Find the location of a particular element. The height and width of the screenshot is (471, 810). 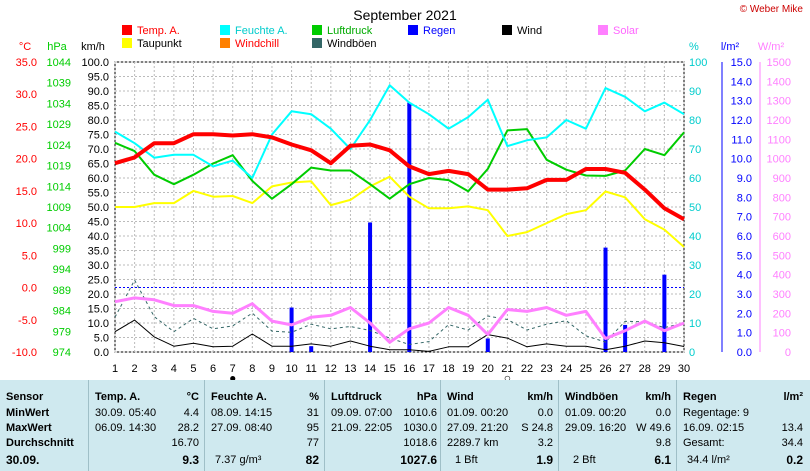

axis-tick-wind: 70.0 is located at coordinates (98, 150).